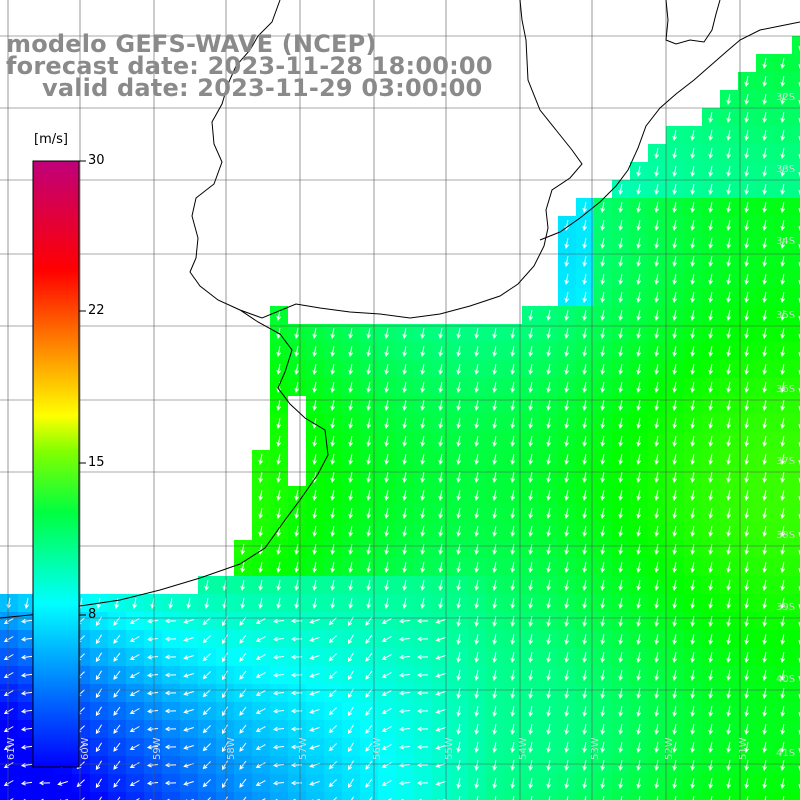  Describe the element at coordinates (785, 169) in the screenshot. I see `lat-label: 33S` at that location.